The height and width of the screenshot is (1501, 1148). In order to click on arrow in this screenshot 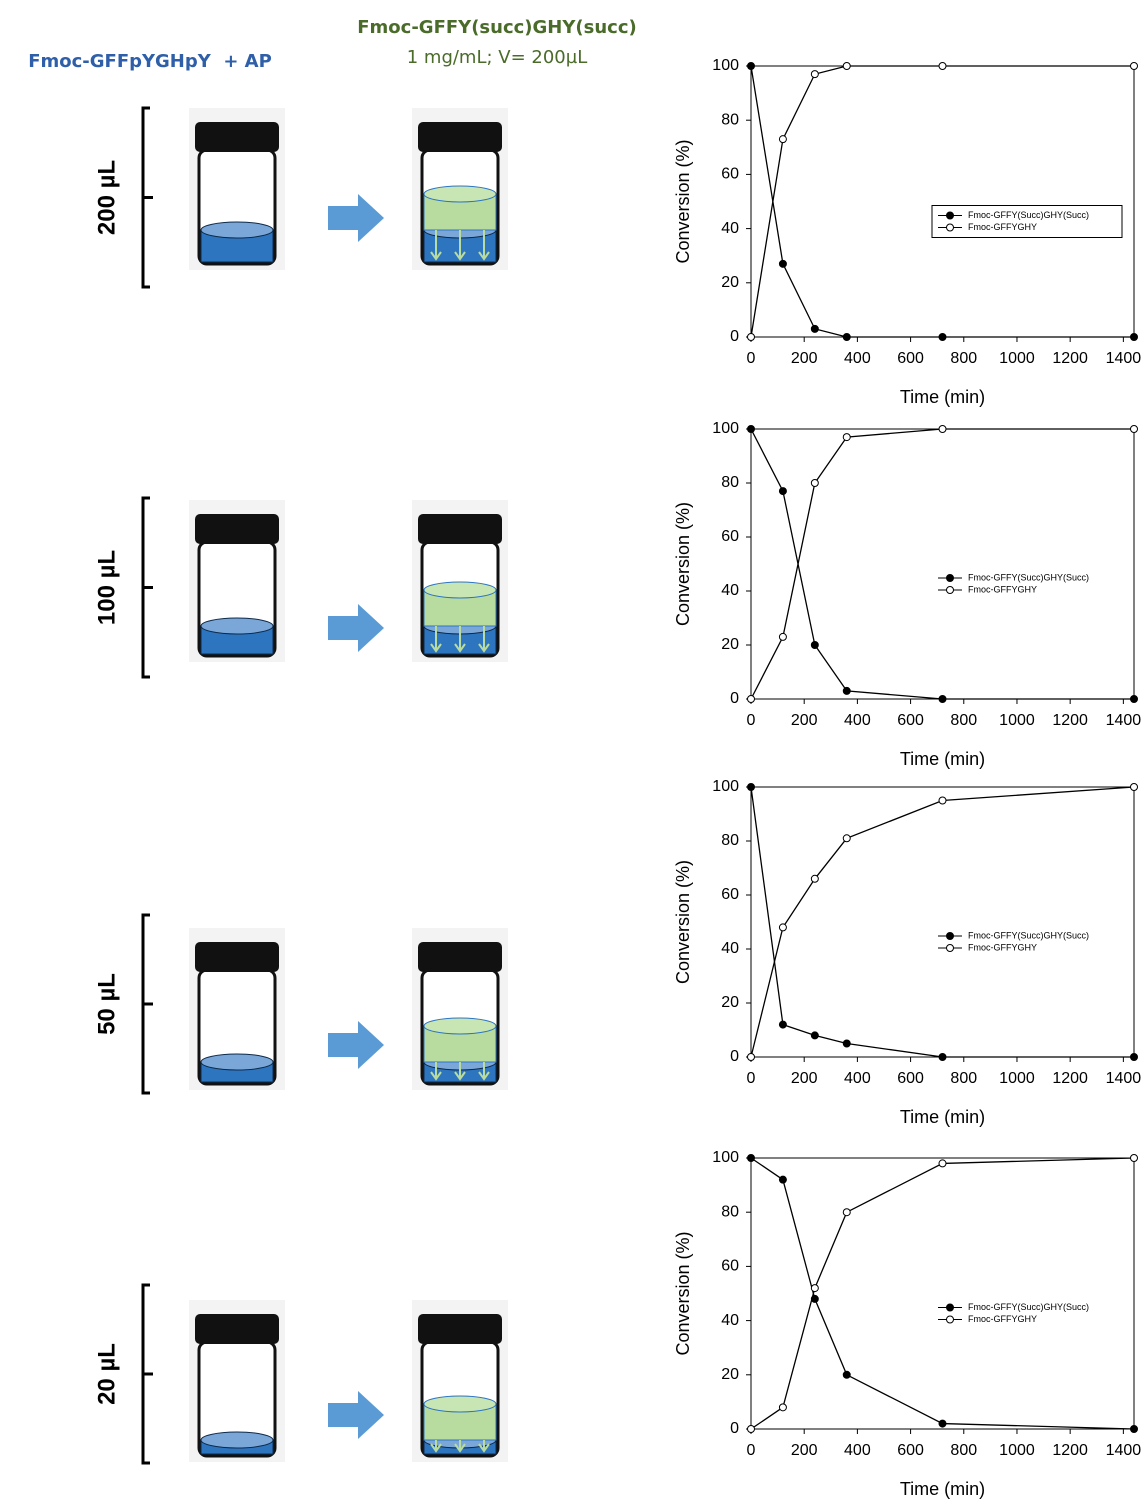, I will do `click(356, 218)`.